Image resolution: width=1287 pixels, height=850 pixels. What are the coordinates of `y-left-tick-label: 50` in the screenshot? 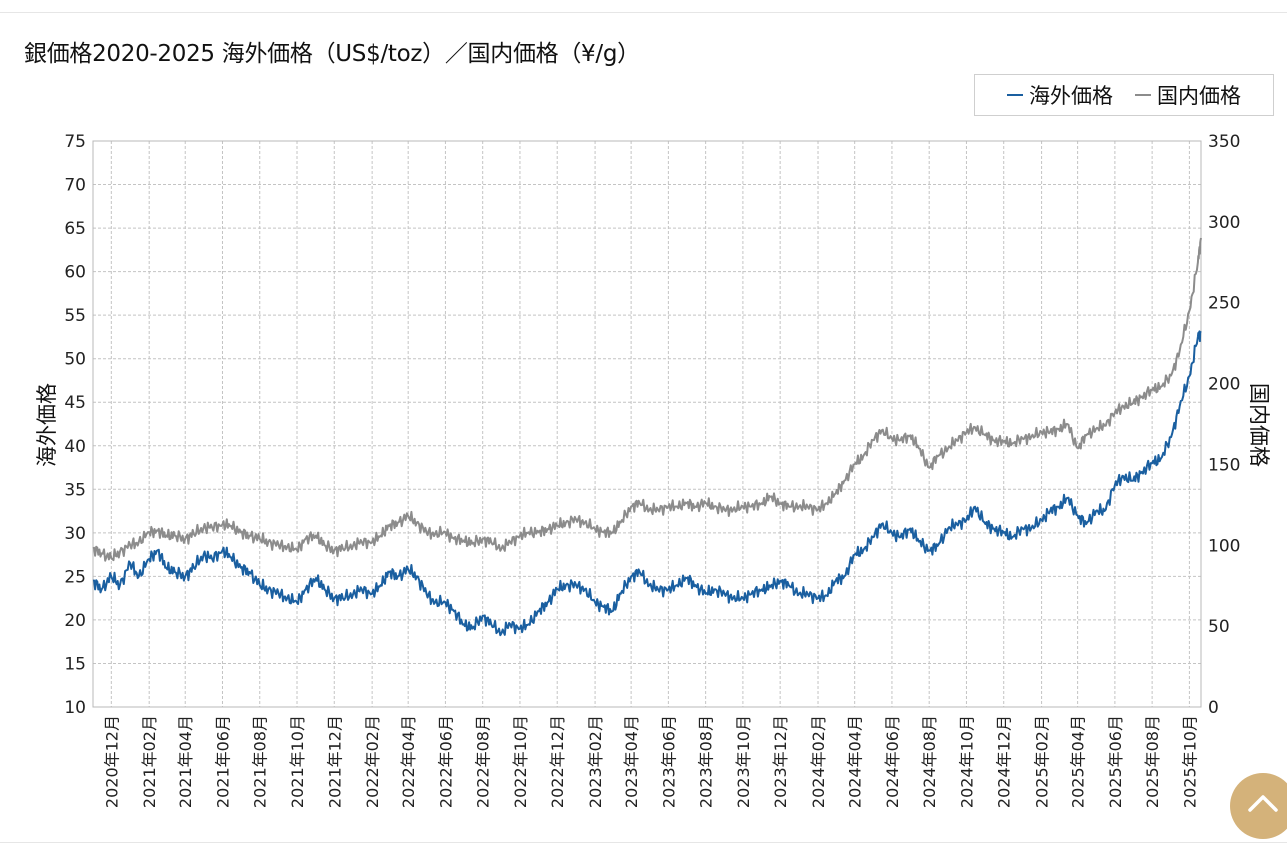 It's located at (75, 360).